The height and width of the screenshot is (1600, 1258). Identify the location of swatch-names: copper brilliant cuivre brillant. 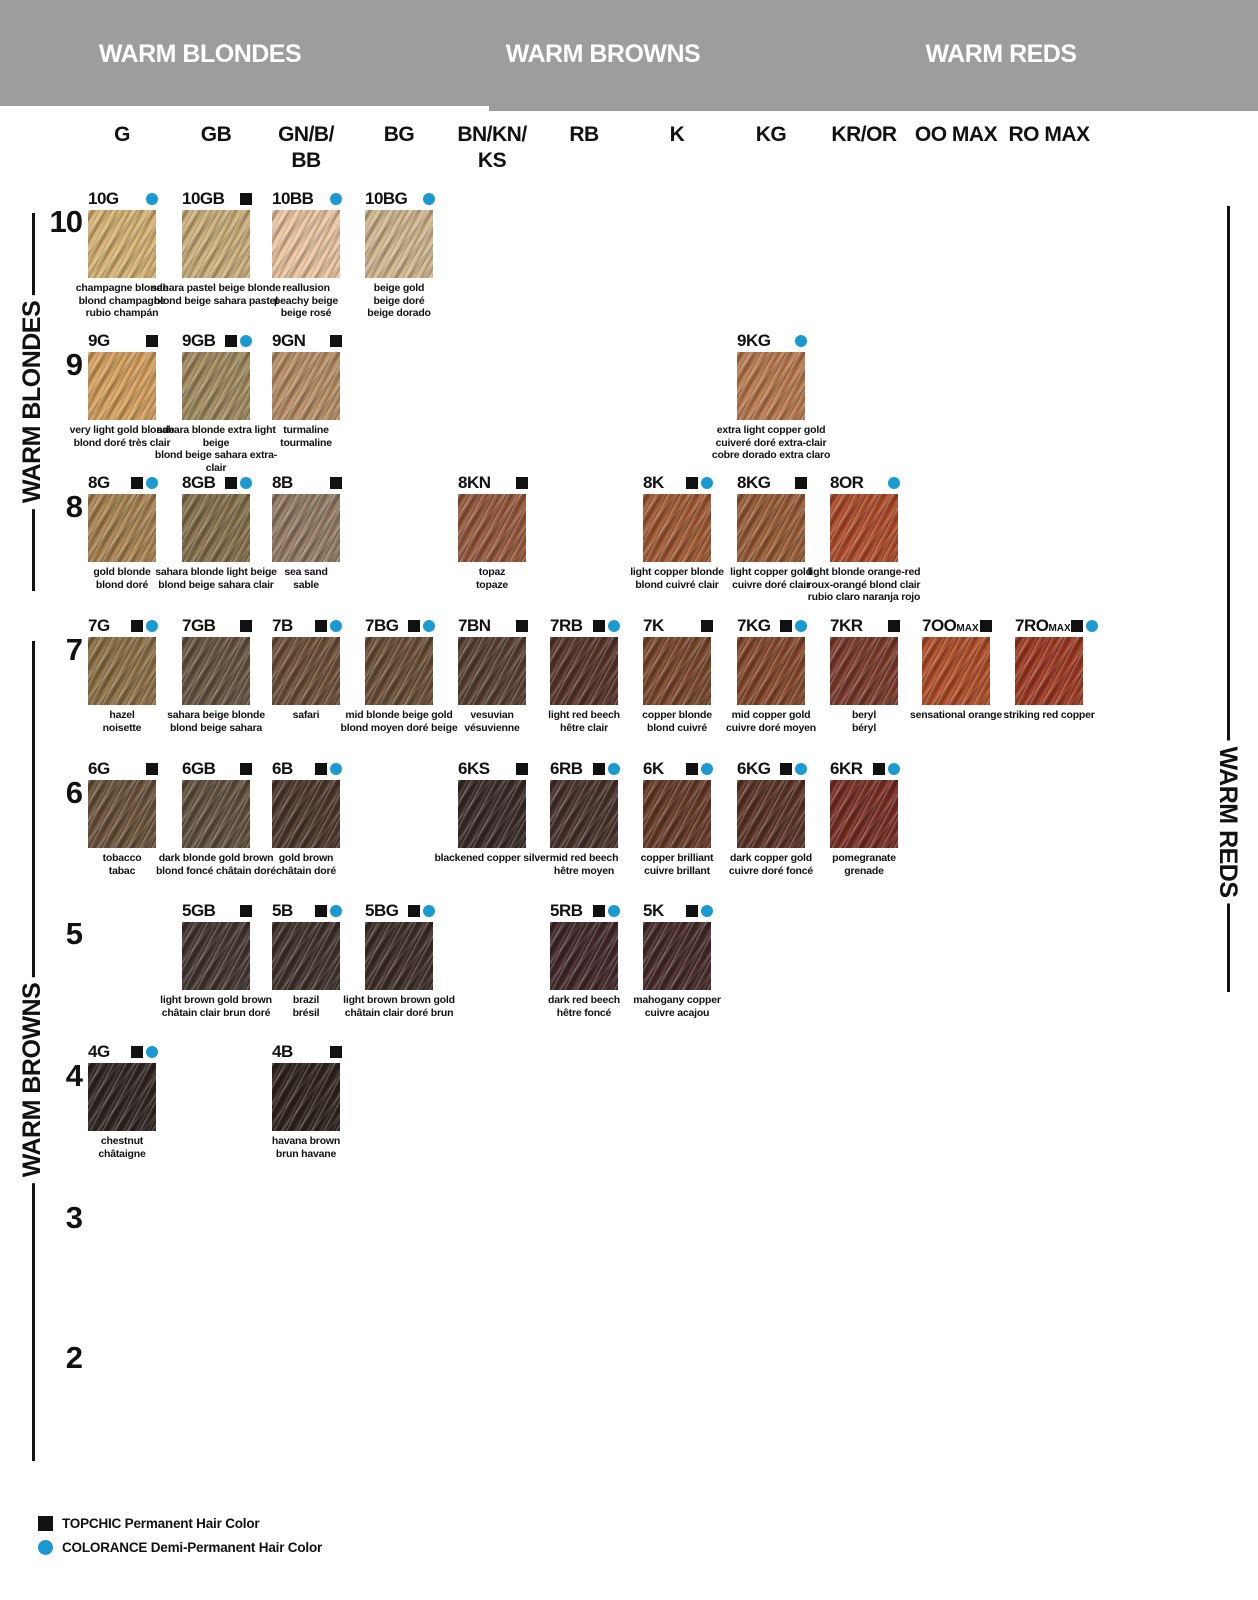
(677, 864).